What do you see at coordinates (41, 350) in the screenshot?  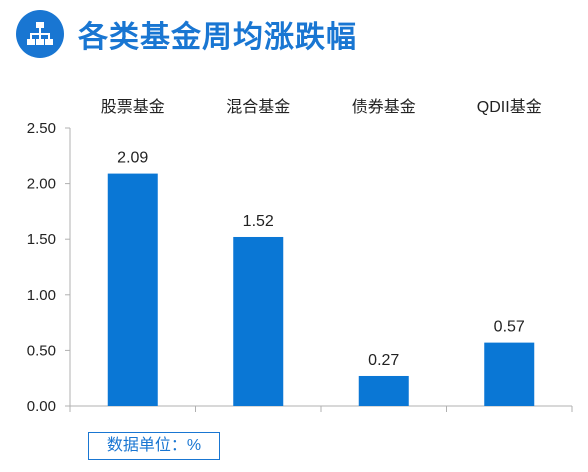 I see `y-tick-label: 0.50` at bounding box center [41, 350].